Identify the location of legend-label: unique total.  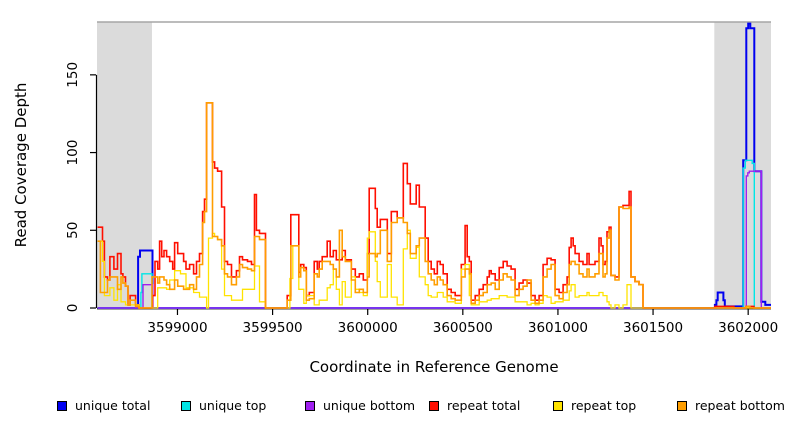
(113, 405).